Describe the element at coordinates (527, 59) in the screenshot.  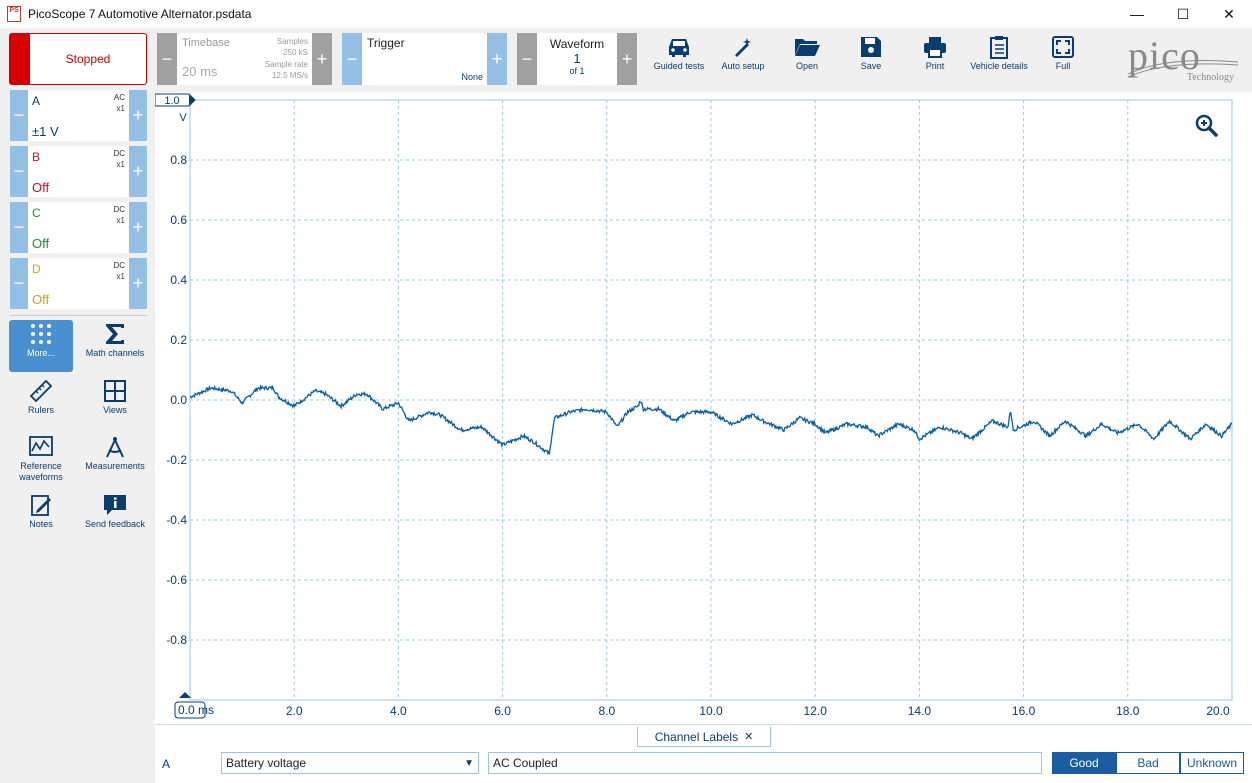
I see `waveform-previous-button: −` at that location.